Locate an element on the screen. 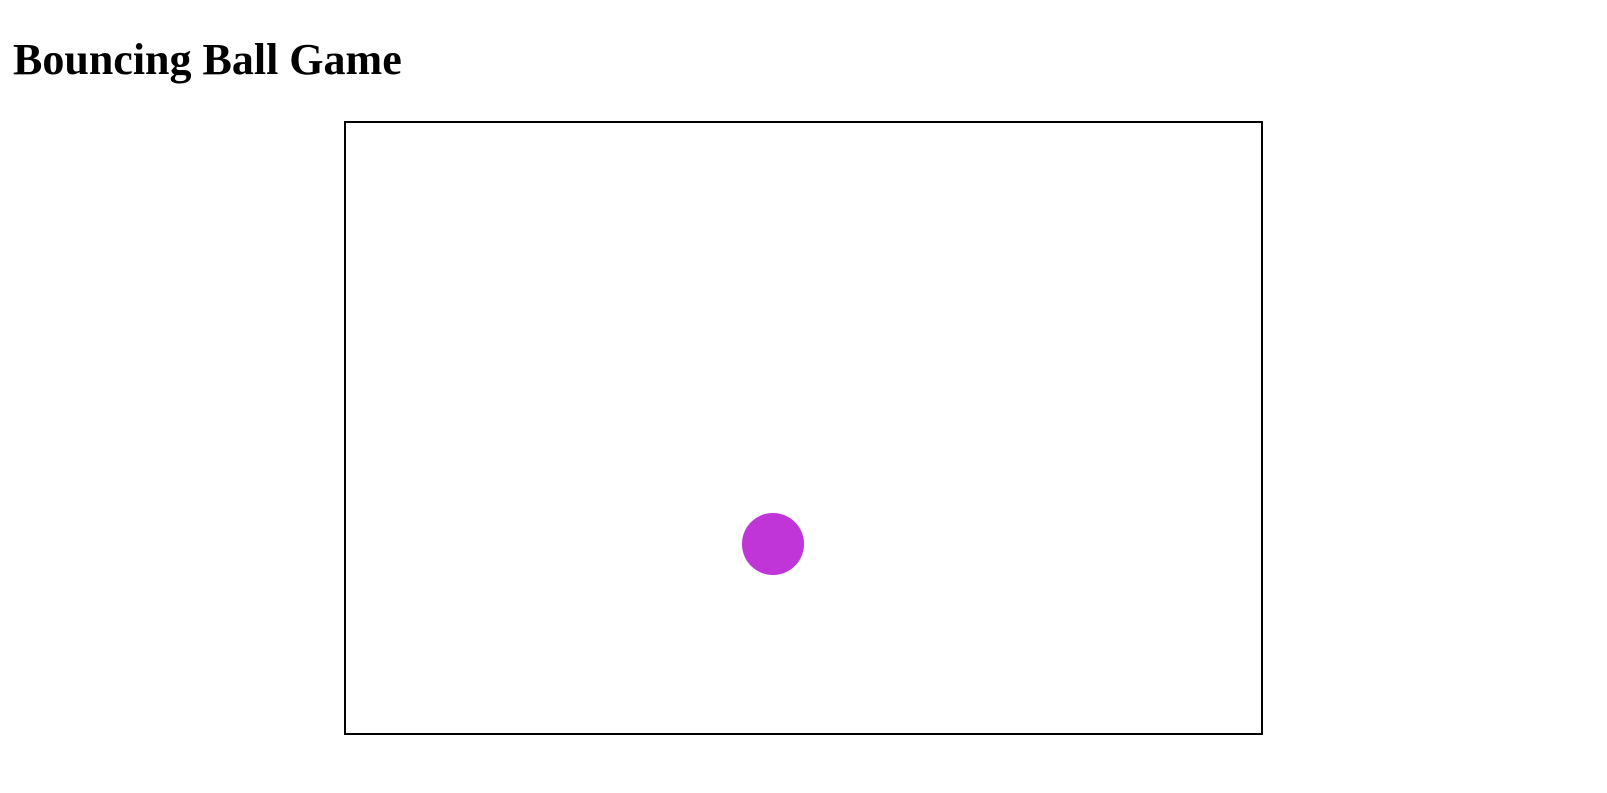 This screenshot has width=1607, height=793. ball-icon is located at coordinates (773, 544).